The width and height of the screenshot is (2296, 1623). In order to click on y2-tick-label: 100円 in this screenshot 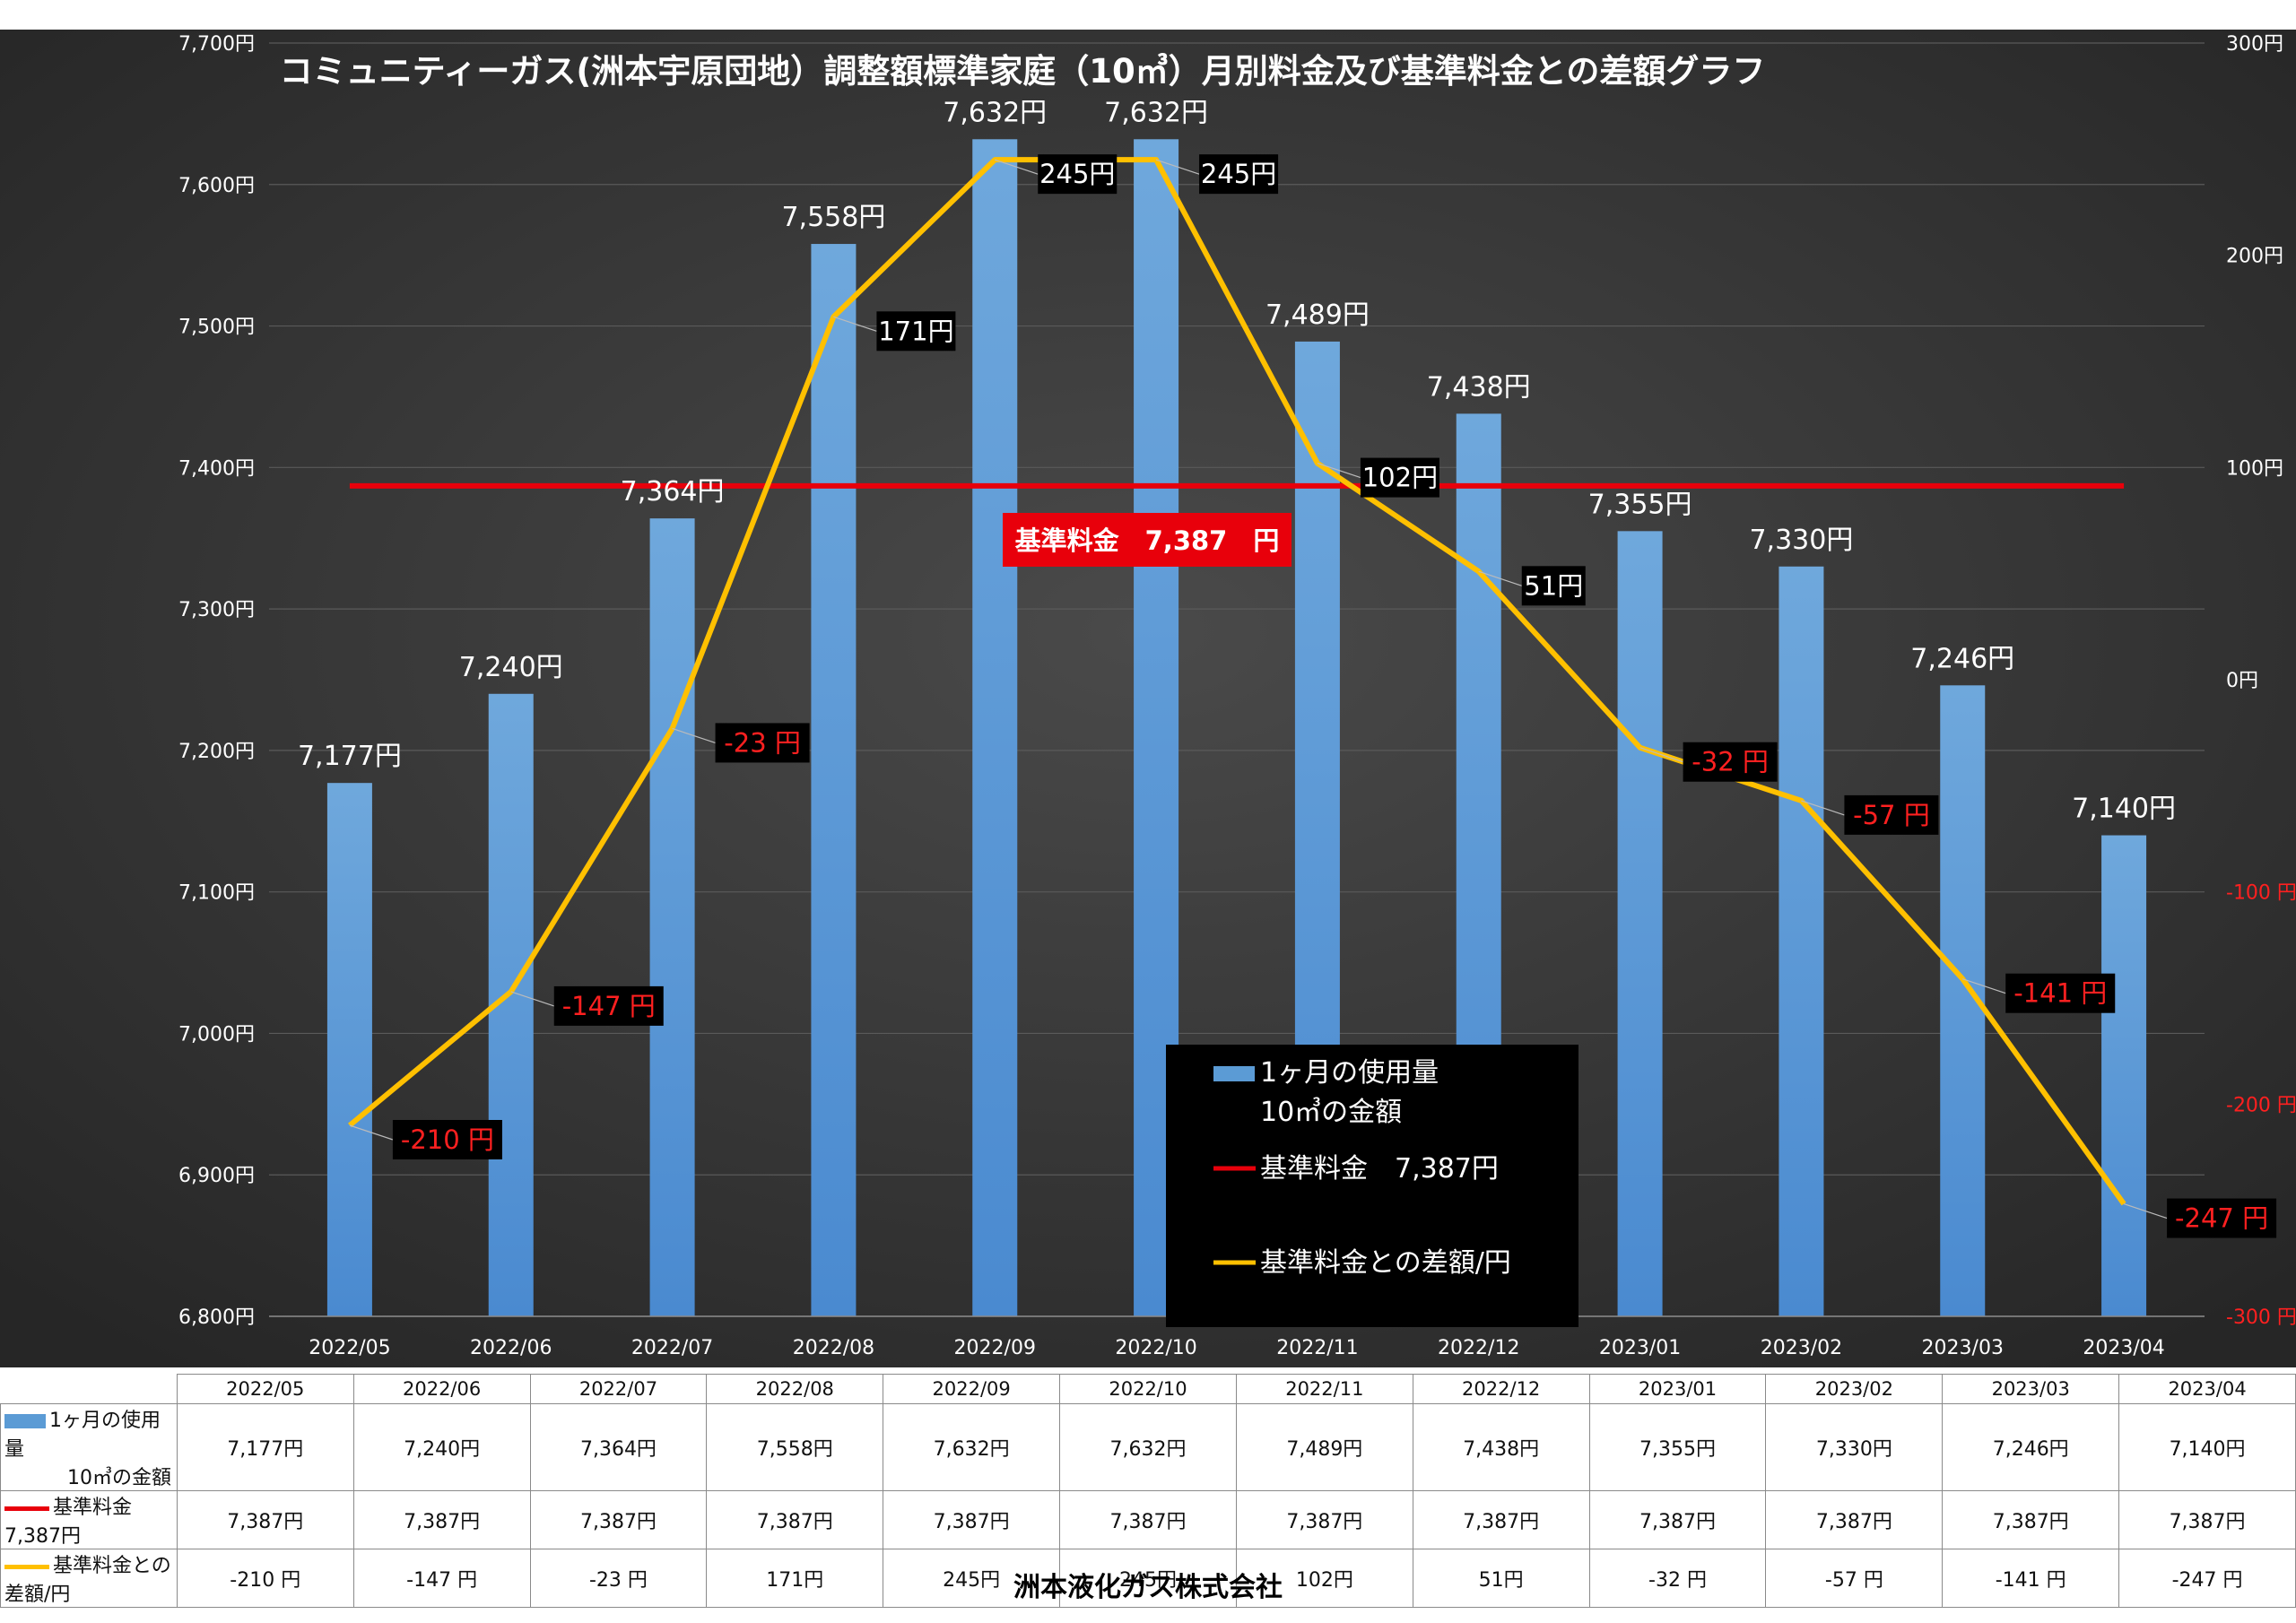, I will do `click(2254, 469)`.